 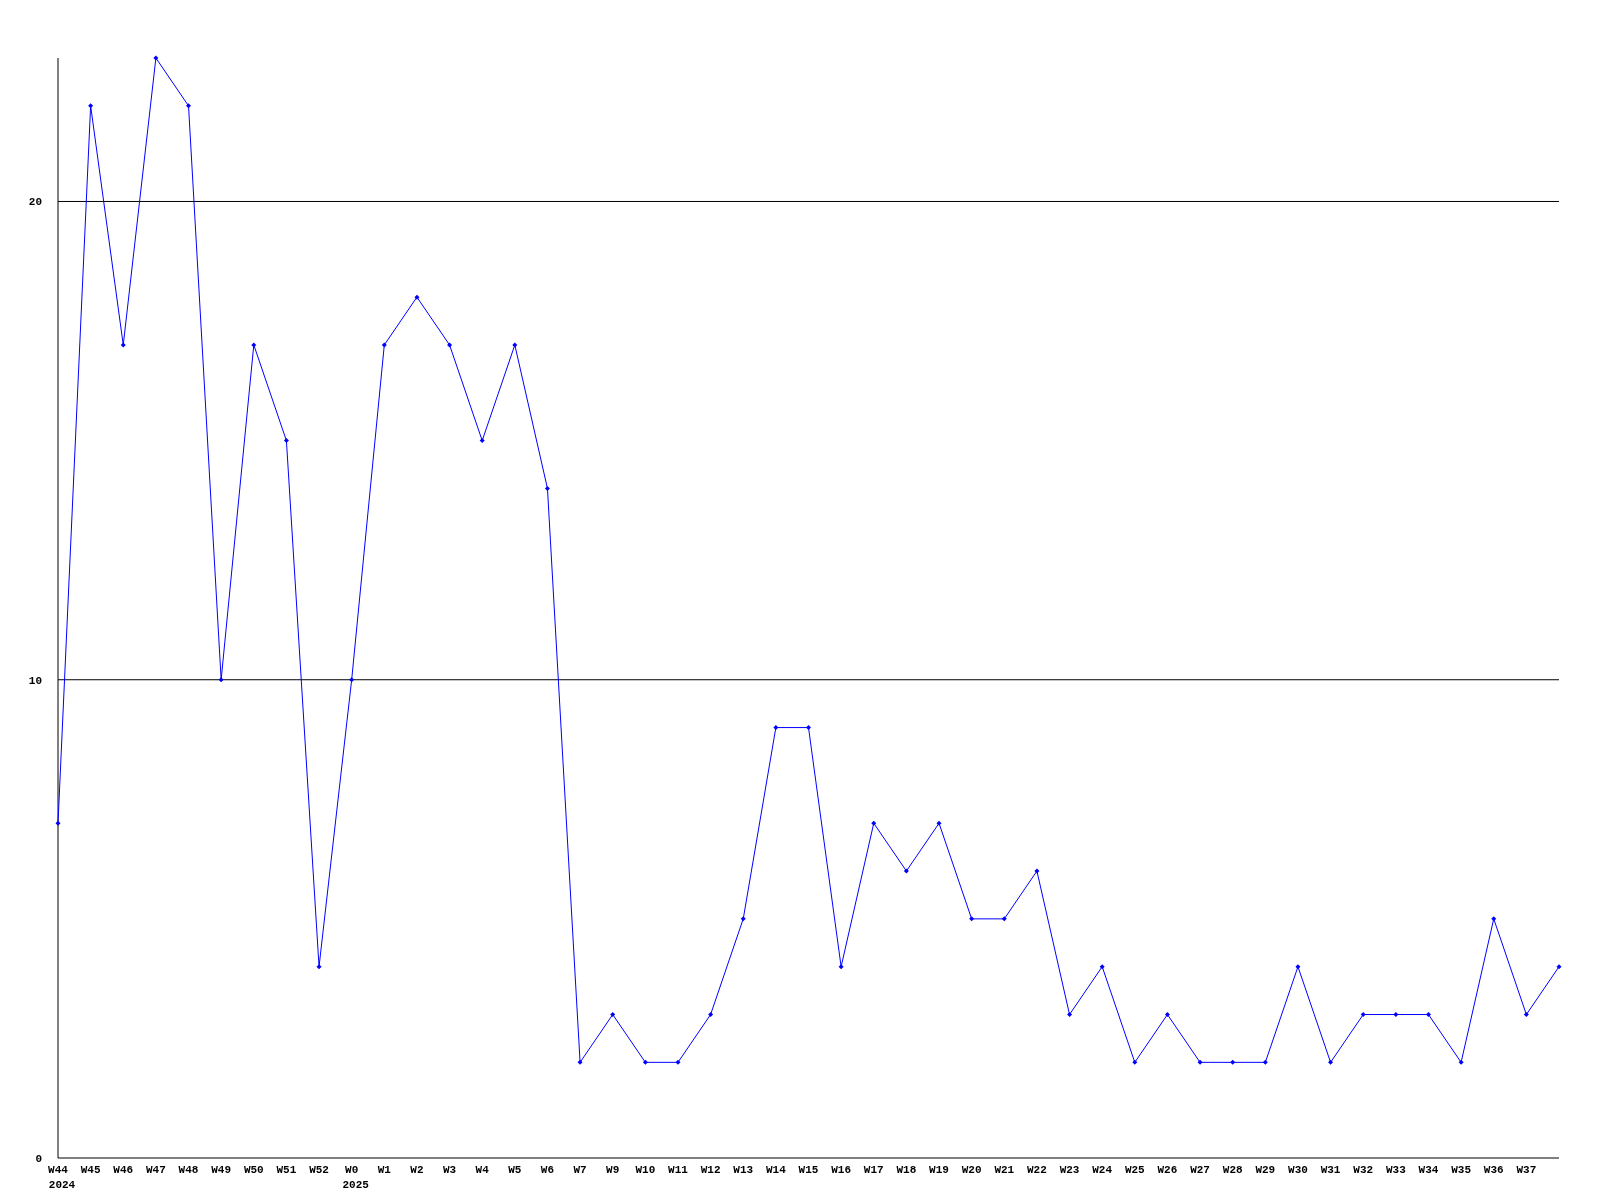 What do you see at coordinates (449, 1170) in the screenshot?
I see `x-tick-label: W3` at bounding box center [449, 1170].